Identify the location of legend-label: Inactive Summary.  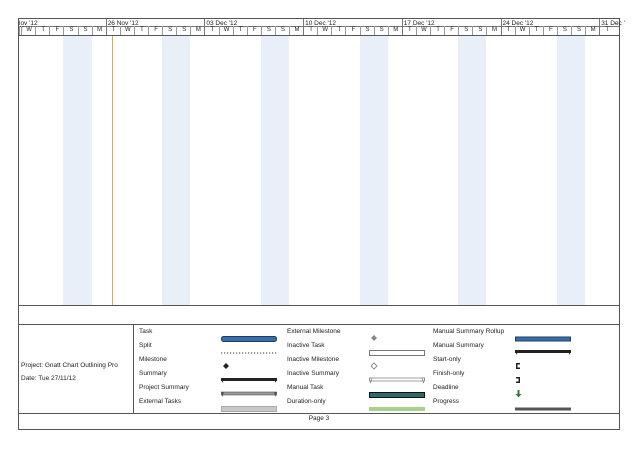
(313, 373).